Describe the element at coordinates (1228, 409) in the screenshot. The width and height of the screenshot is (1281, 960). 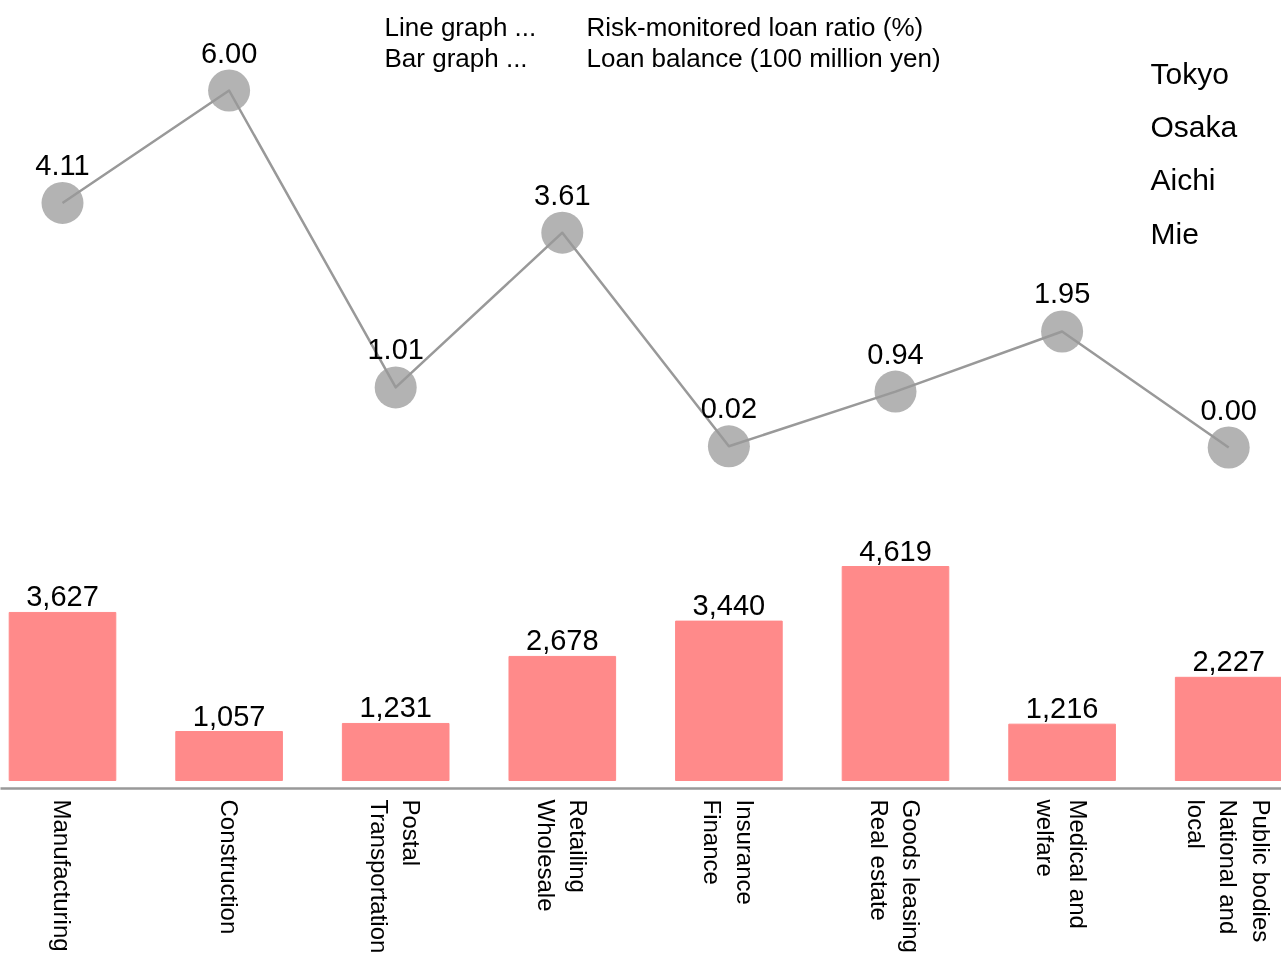
I see `data-label: 0.00` at that location.